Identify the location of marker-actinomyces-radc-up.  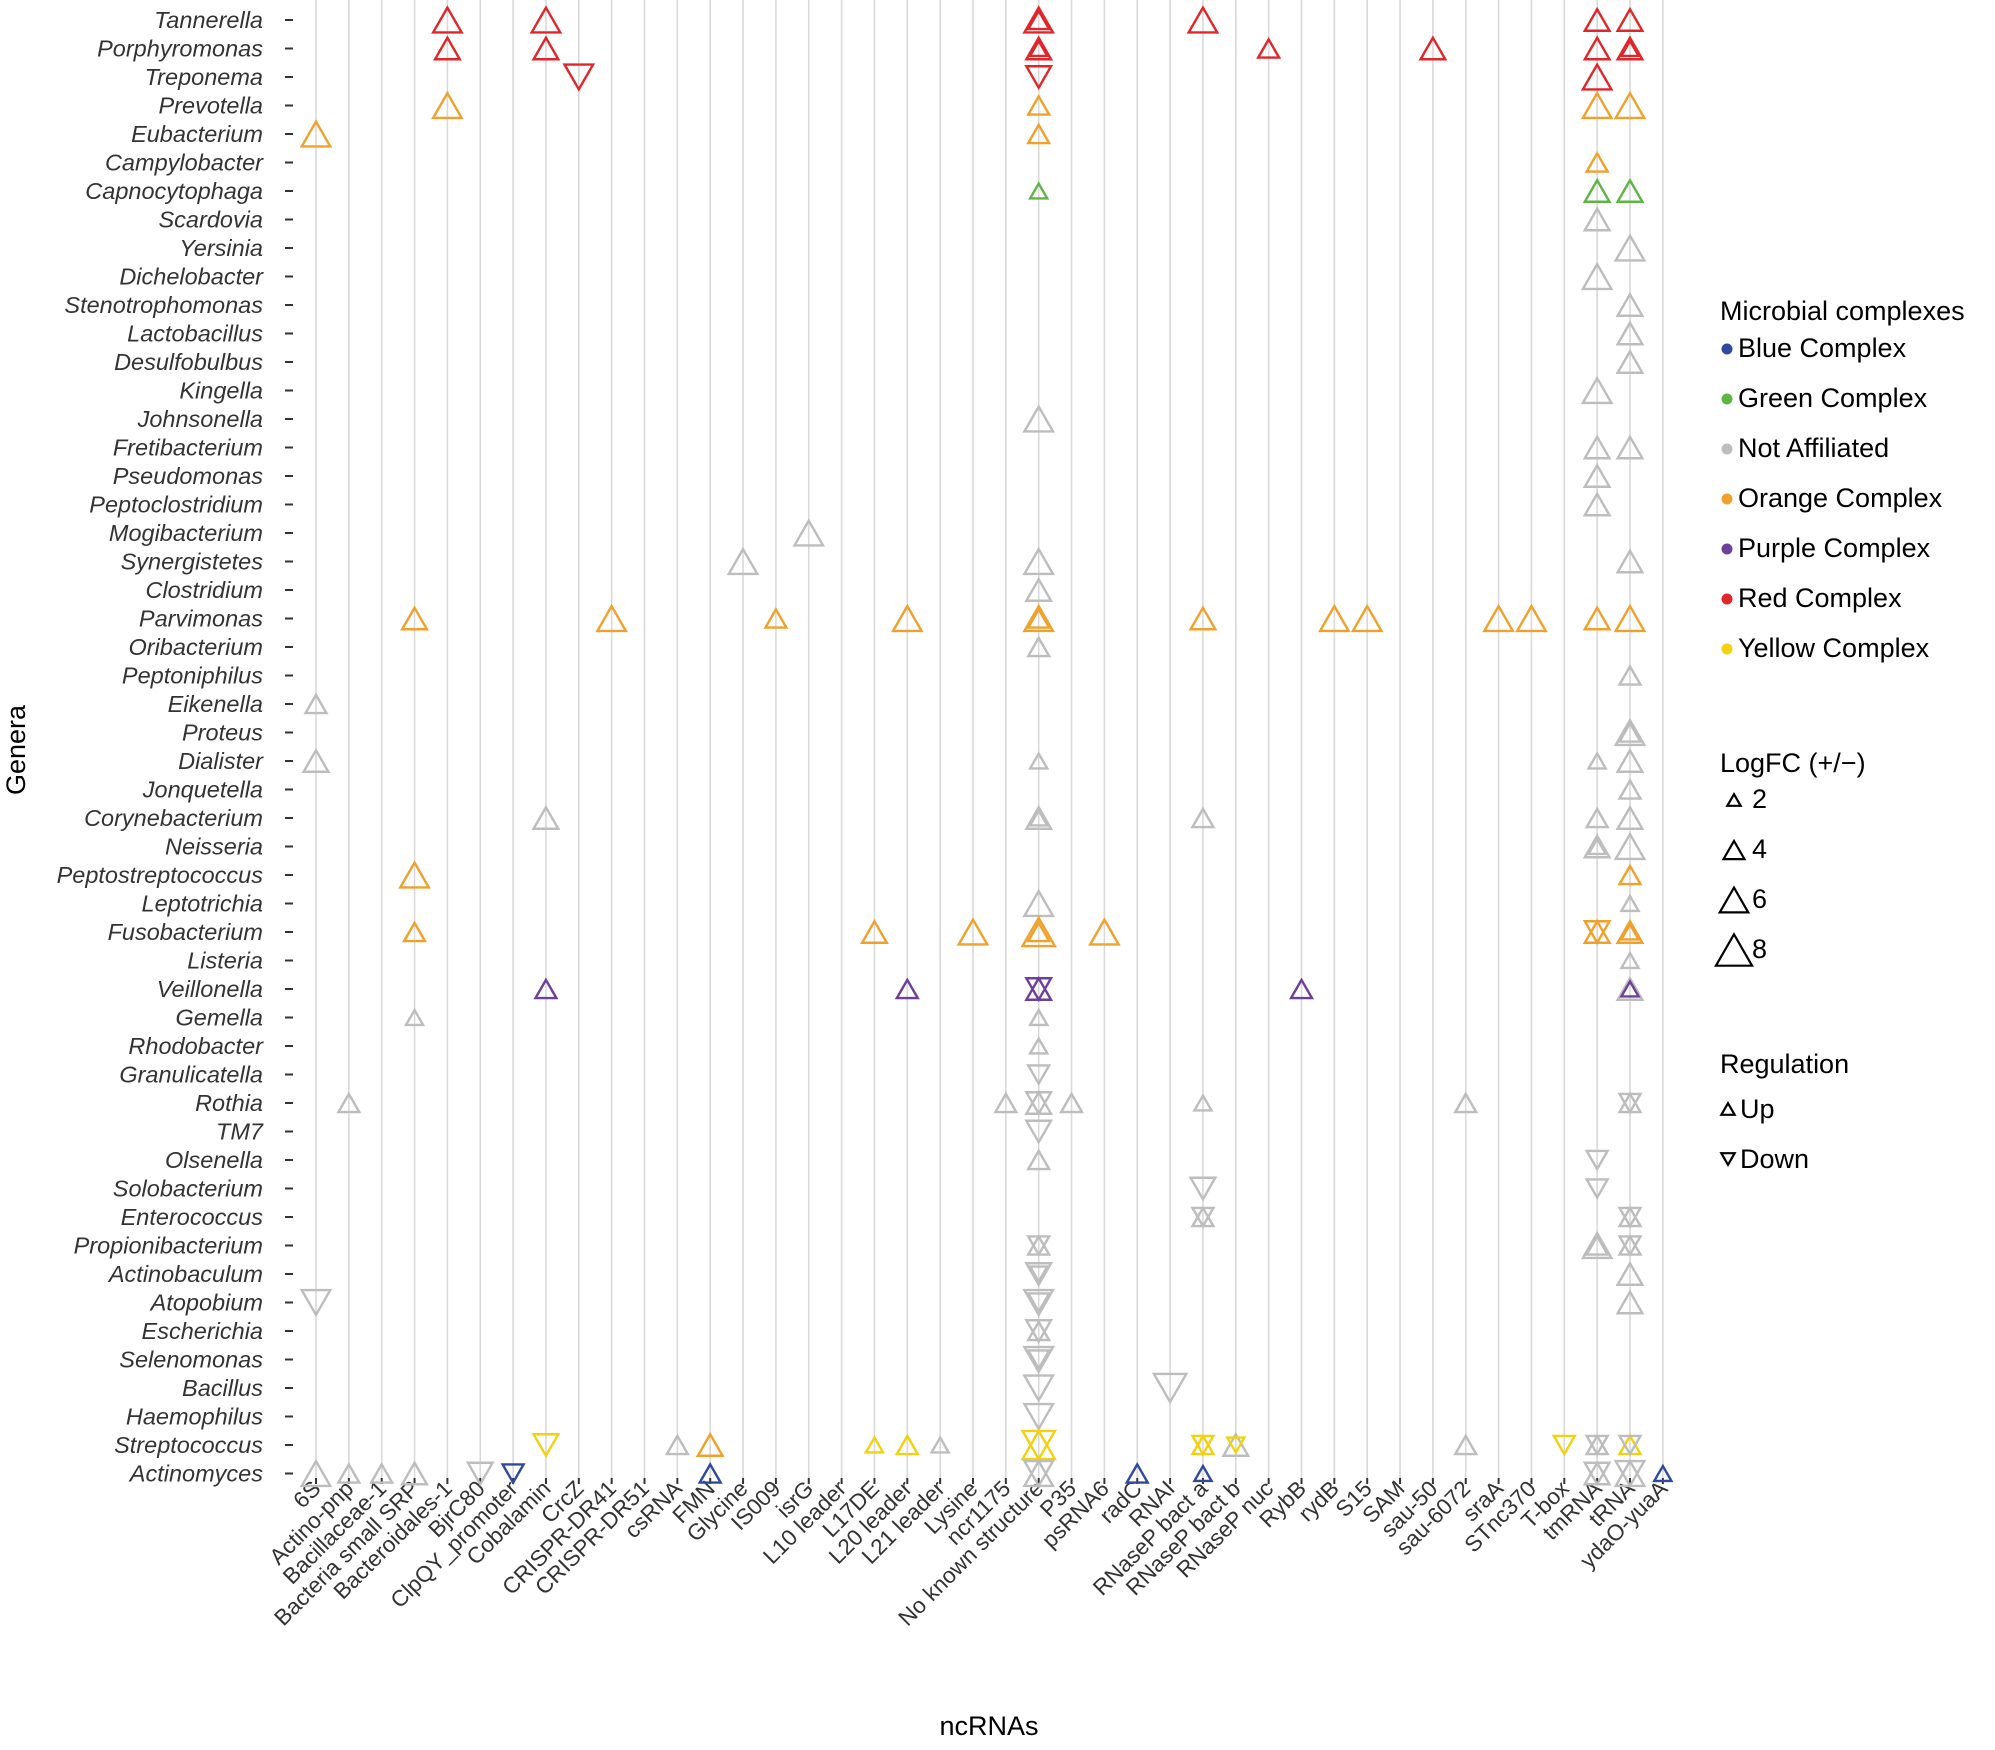
(1137, 1472).